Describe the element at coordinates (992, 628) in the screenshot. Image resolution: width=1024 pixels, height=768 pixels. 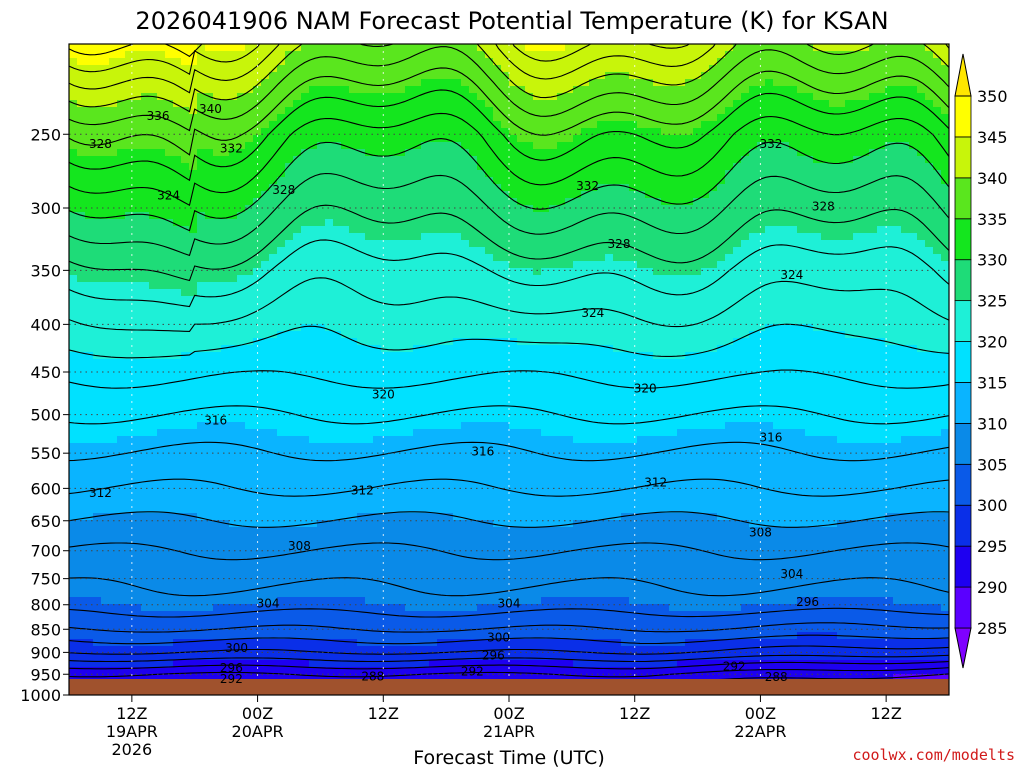
I see `colorbar-label: 285` at that location.